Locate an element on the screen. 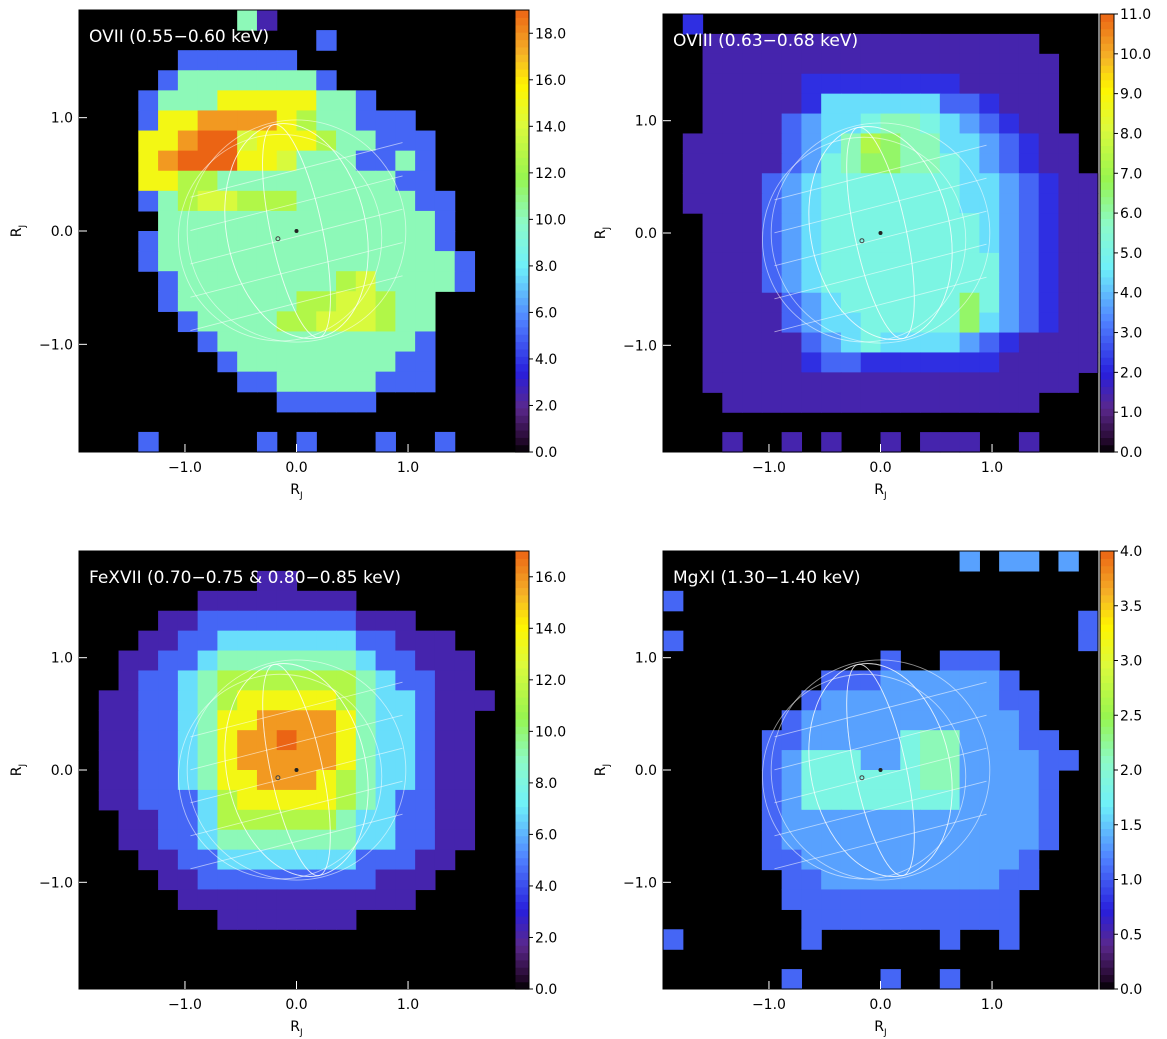 The image size is (1167, 1039). colorbar-tick-label: 6.0 is located at coordinates (546, 313).